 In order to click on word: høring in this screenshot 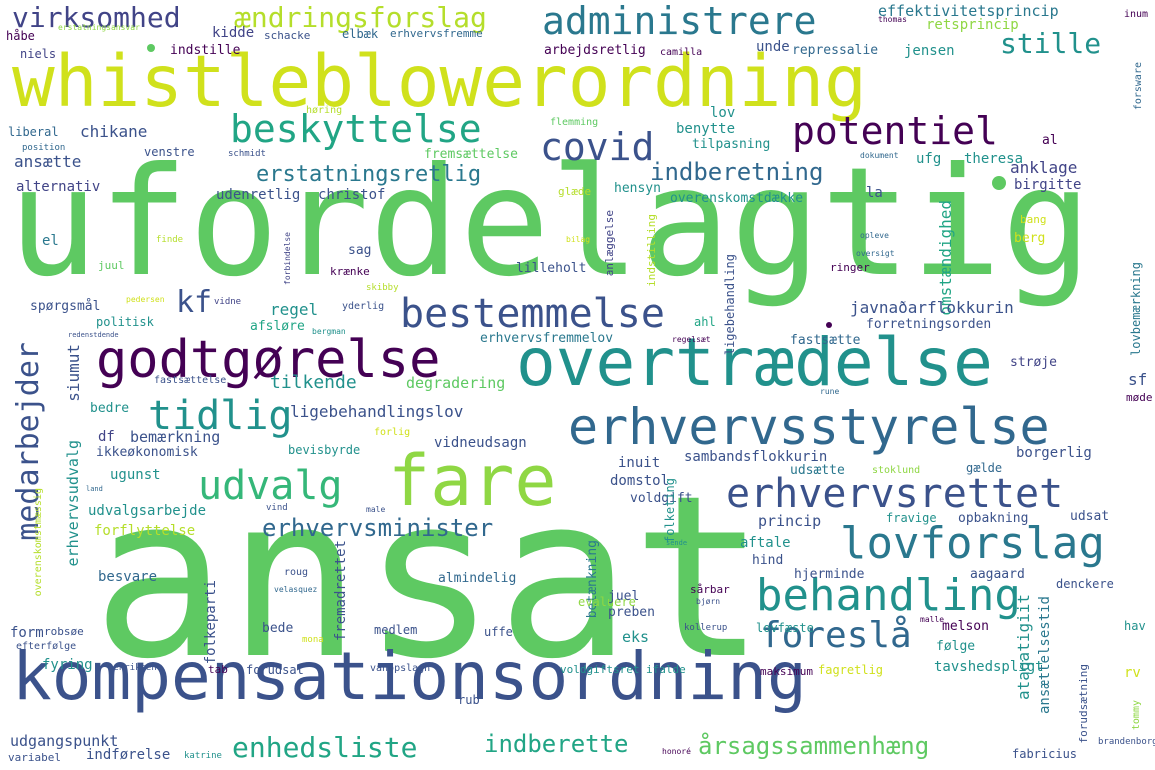, I will do `click(324, 110)`.